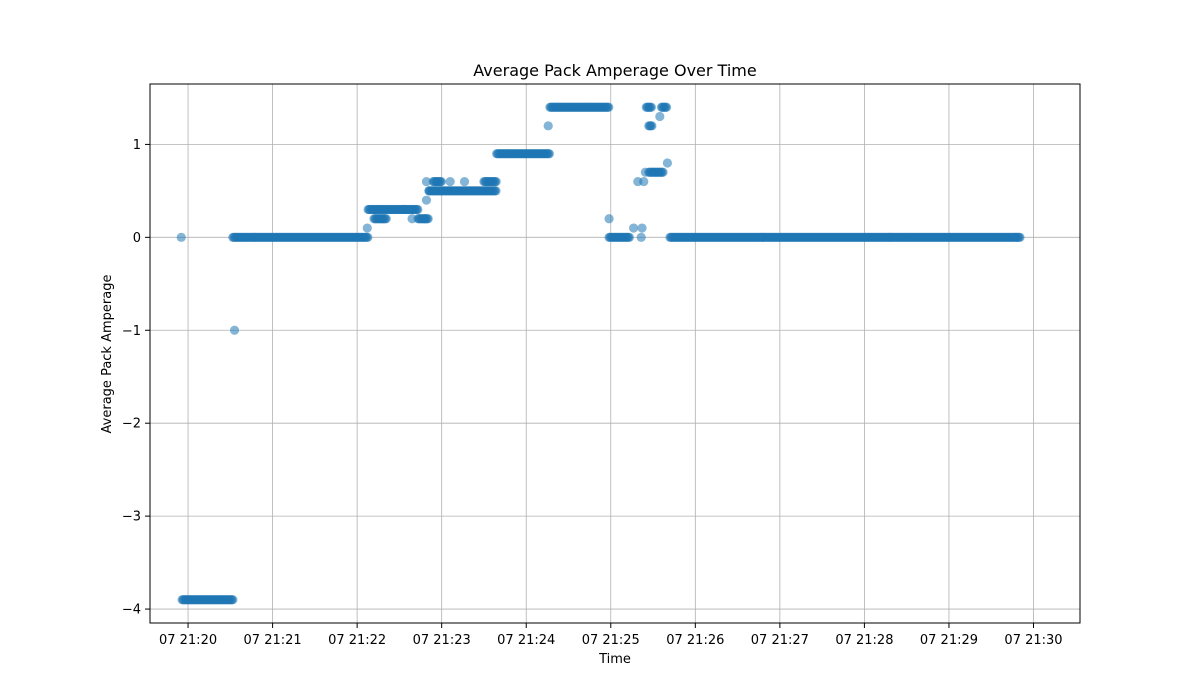  What do you see at coordinates (131, 610) in the screenshot?
I see `y-tick-label: −4` at bounding box center [131, 610].